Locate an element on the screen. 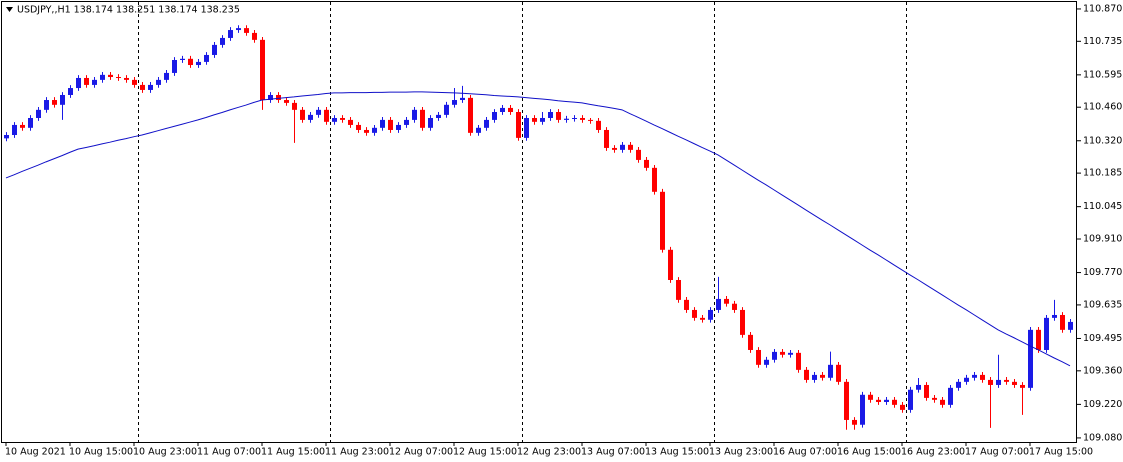  y-tick-label: 109.635 is located at coordinates (1102, 304).